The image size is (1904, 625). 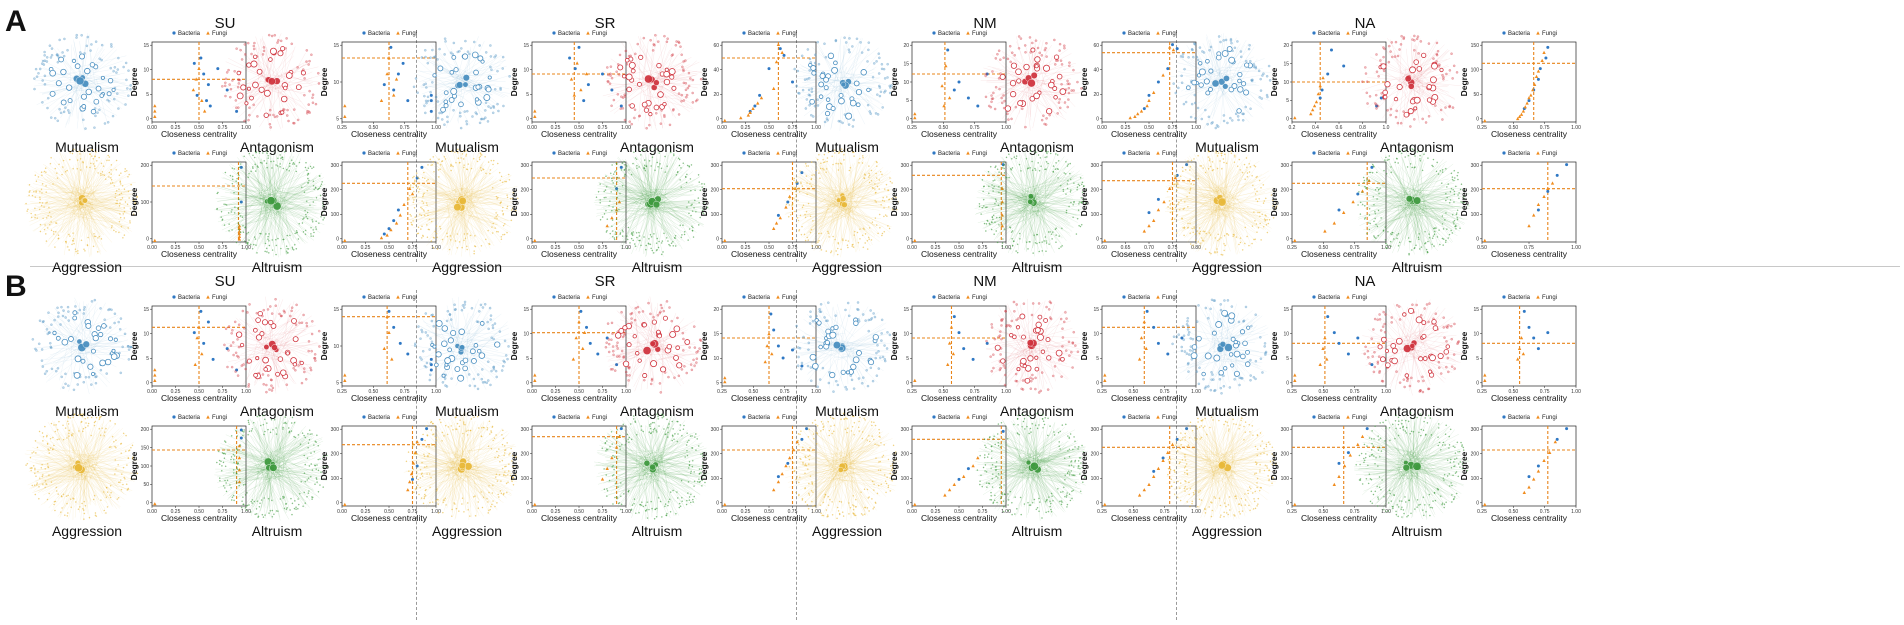 I want to click on fungi-point, so click(x=1105, y=240).